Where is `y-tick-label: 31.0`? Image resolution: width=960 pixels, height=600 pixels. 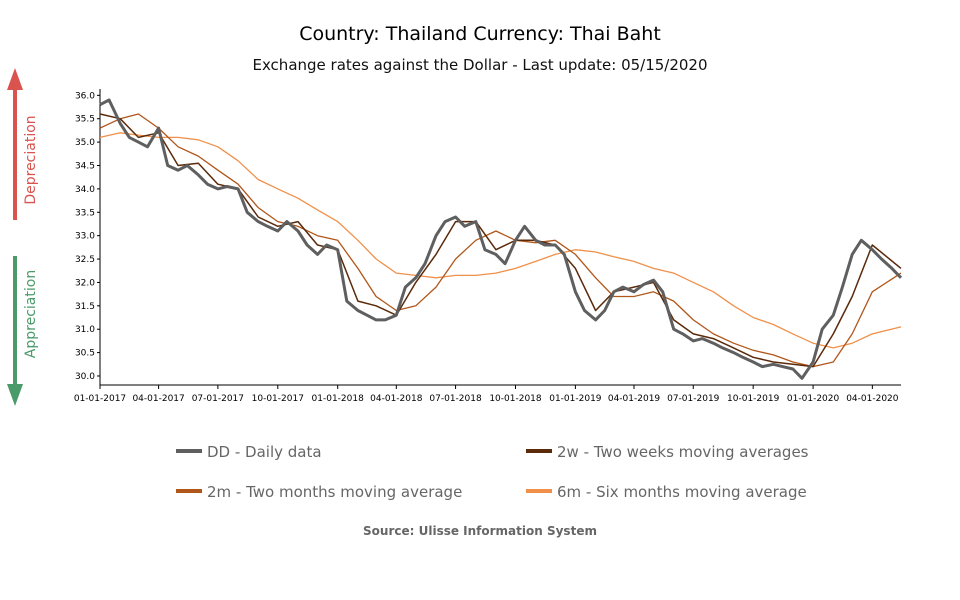
y-tick-label: 31.0 is located at coordinates (85, 330).